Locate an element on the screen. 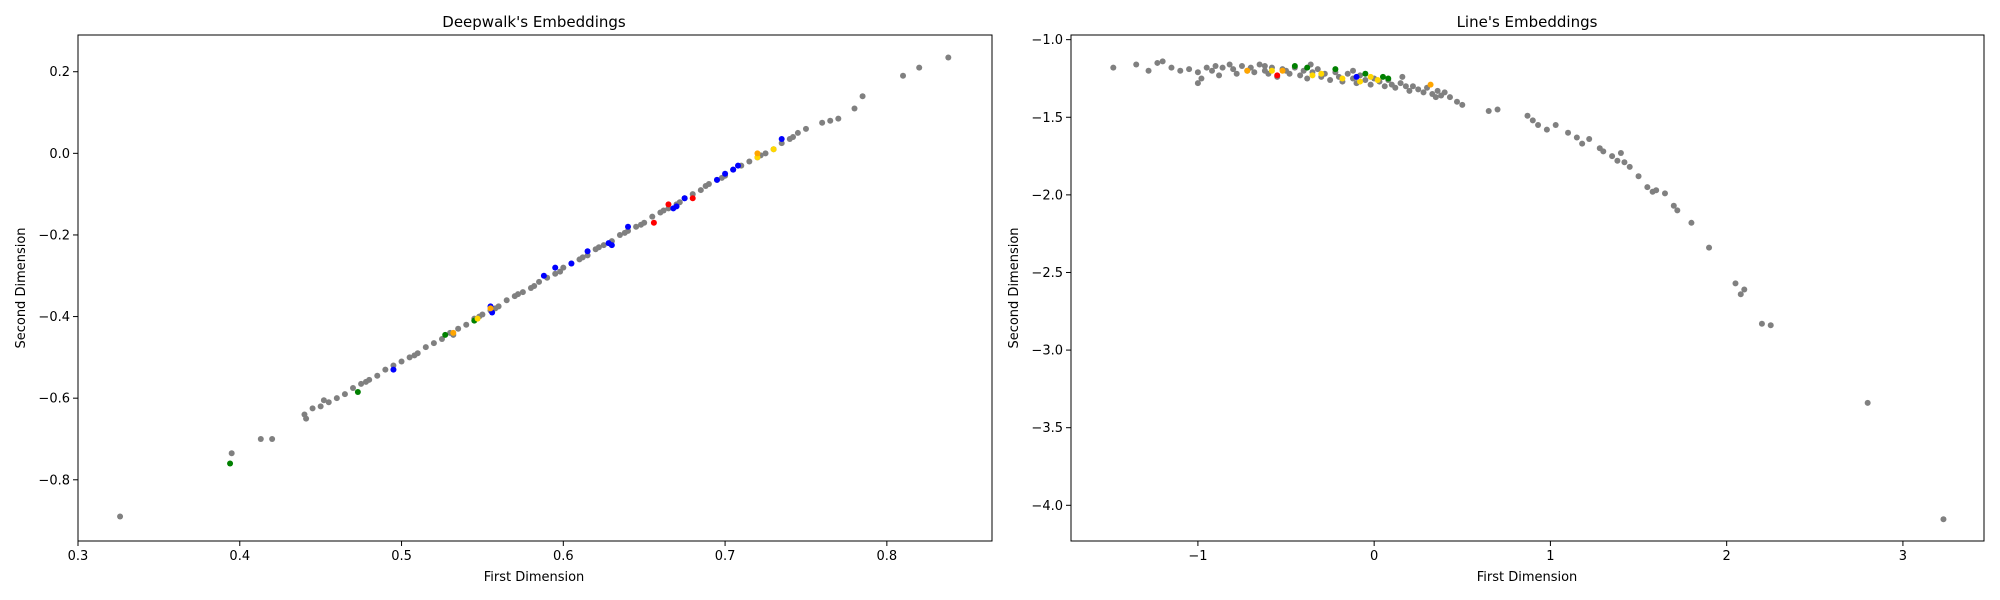 The image size is (2000, 600). x-tick-label: 0.5 is located at coordinates (401, 556).